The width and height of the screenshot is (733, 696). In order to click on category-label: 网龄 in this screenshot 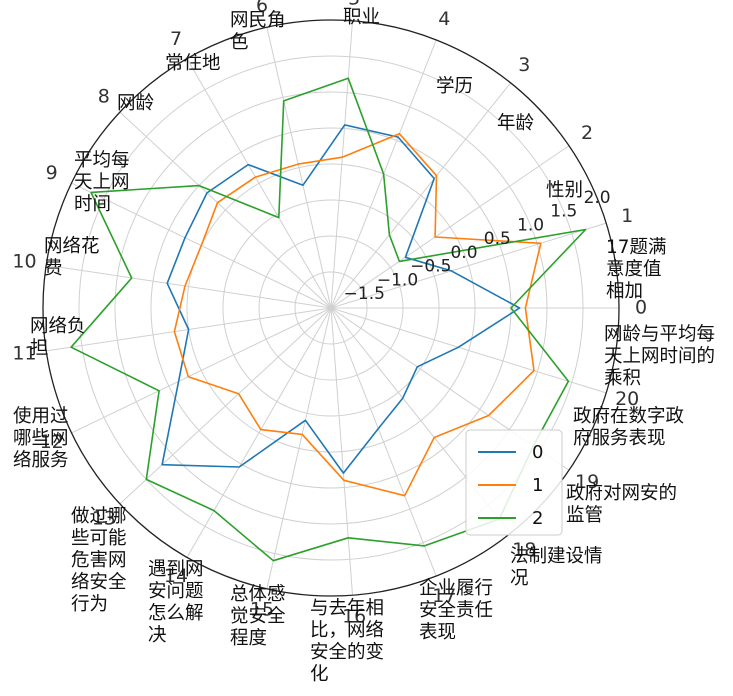, I will do `click(135, 103)`.